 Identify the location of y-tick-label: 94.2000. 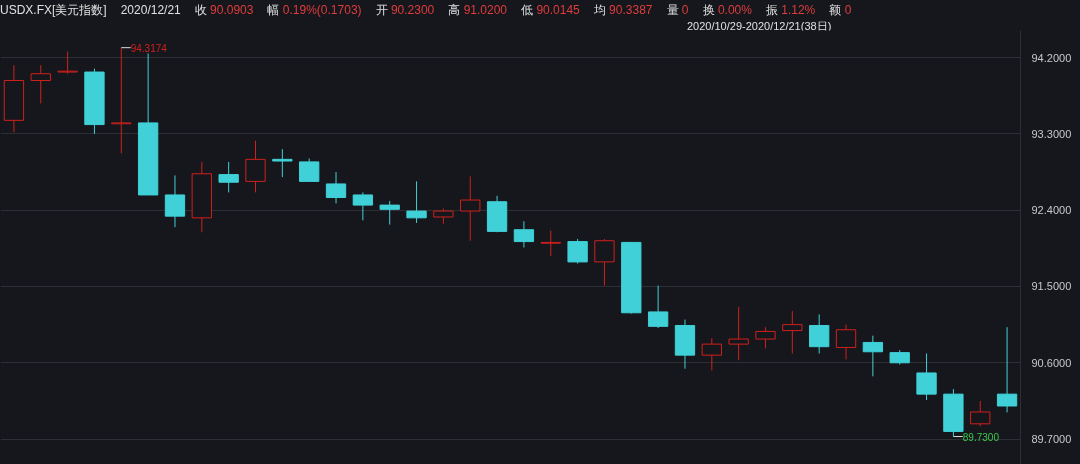
(1051, 57).